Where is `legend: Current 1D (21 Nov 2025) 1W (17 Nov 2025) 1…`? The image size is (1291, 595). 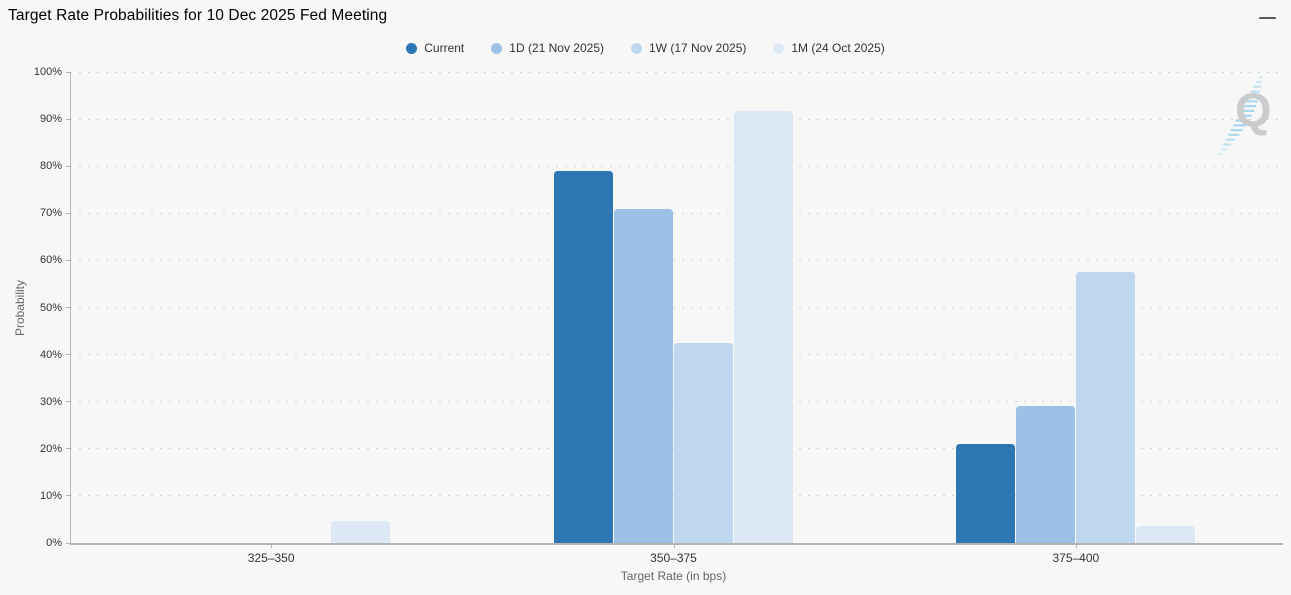
legend: Current 1D (21 Nov 2025) 1W (17 Nov 2025) 1… is located at coordinates (645, 48).